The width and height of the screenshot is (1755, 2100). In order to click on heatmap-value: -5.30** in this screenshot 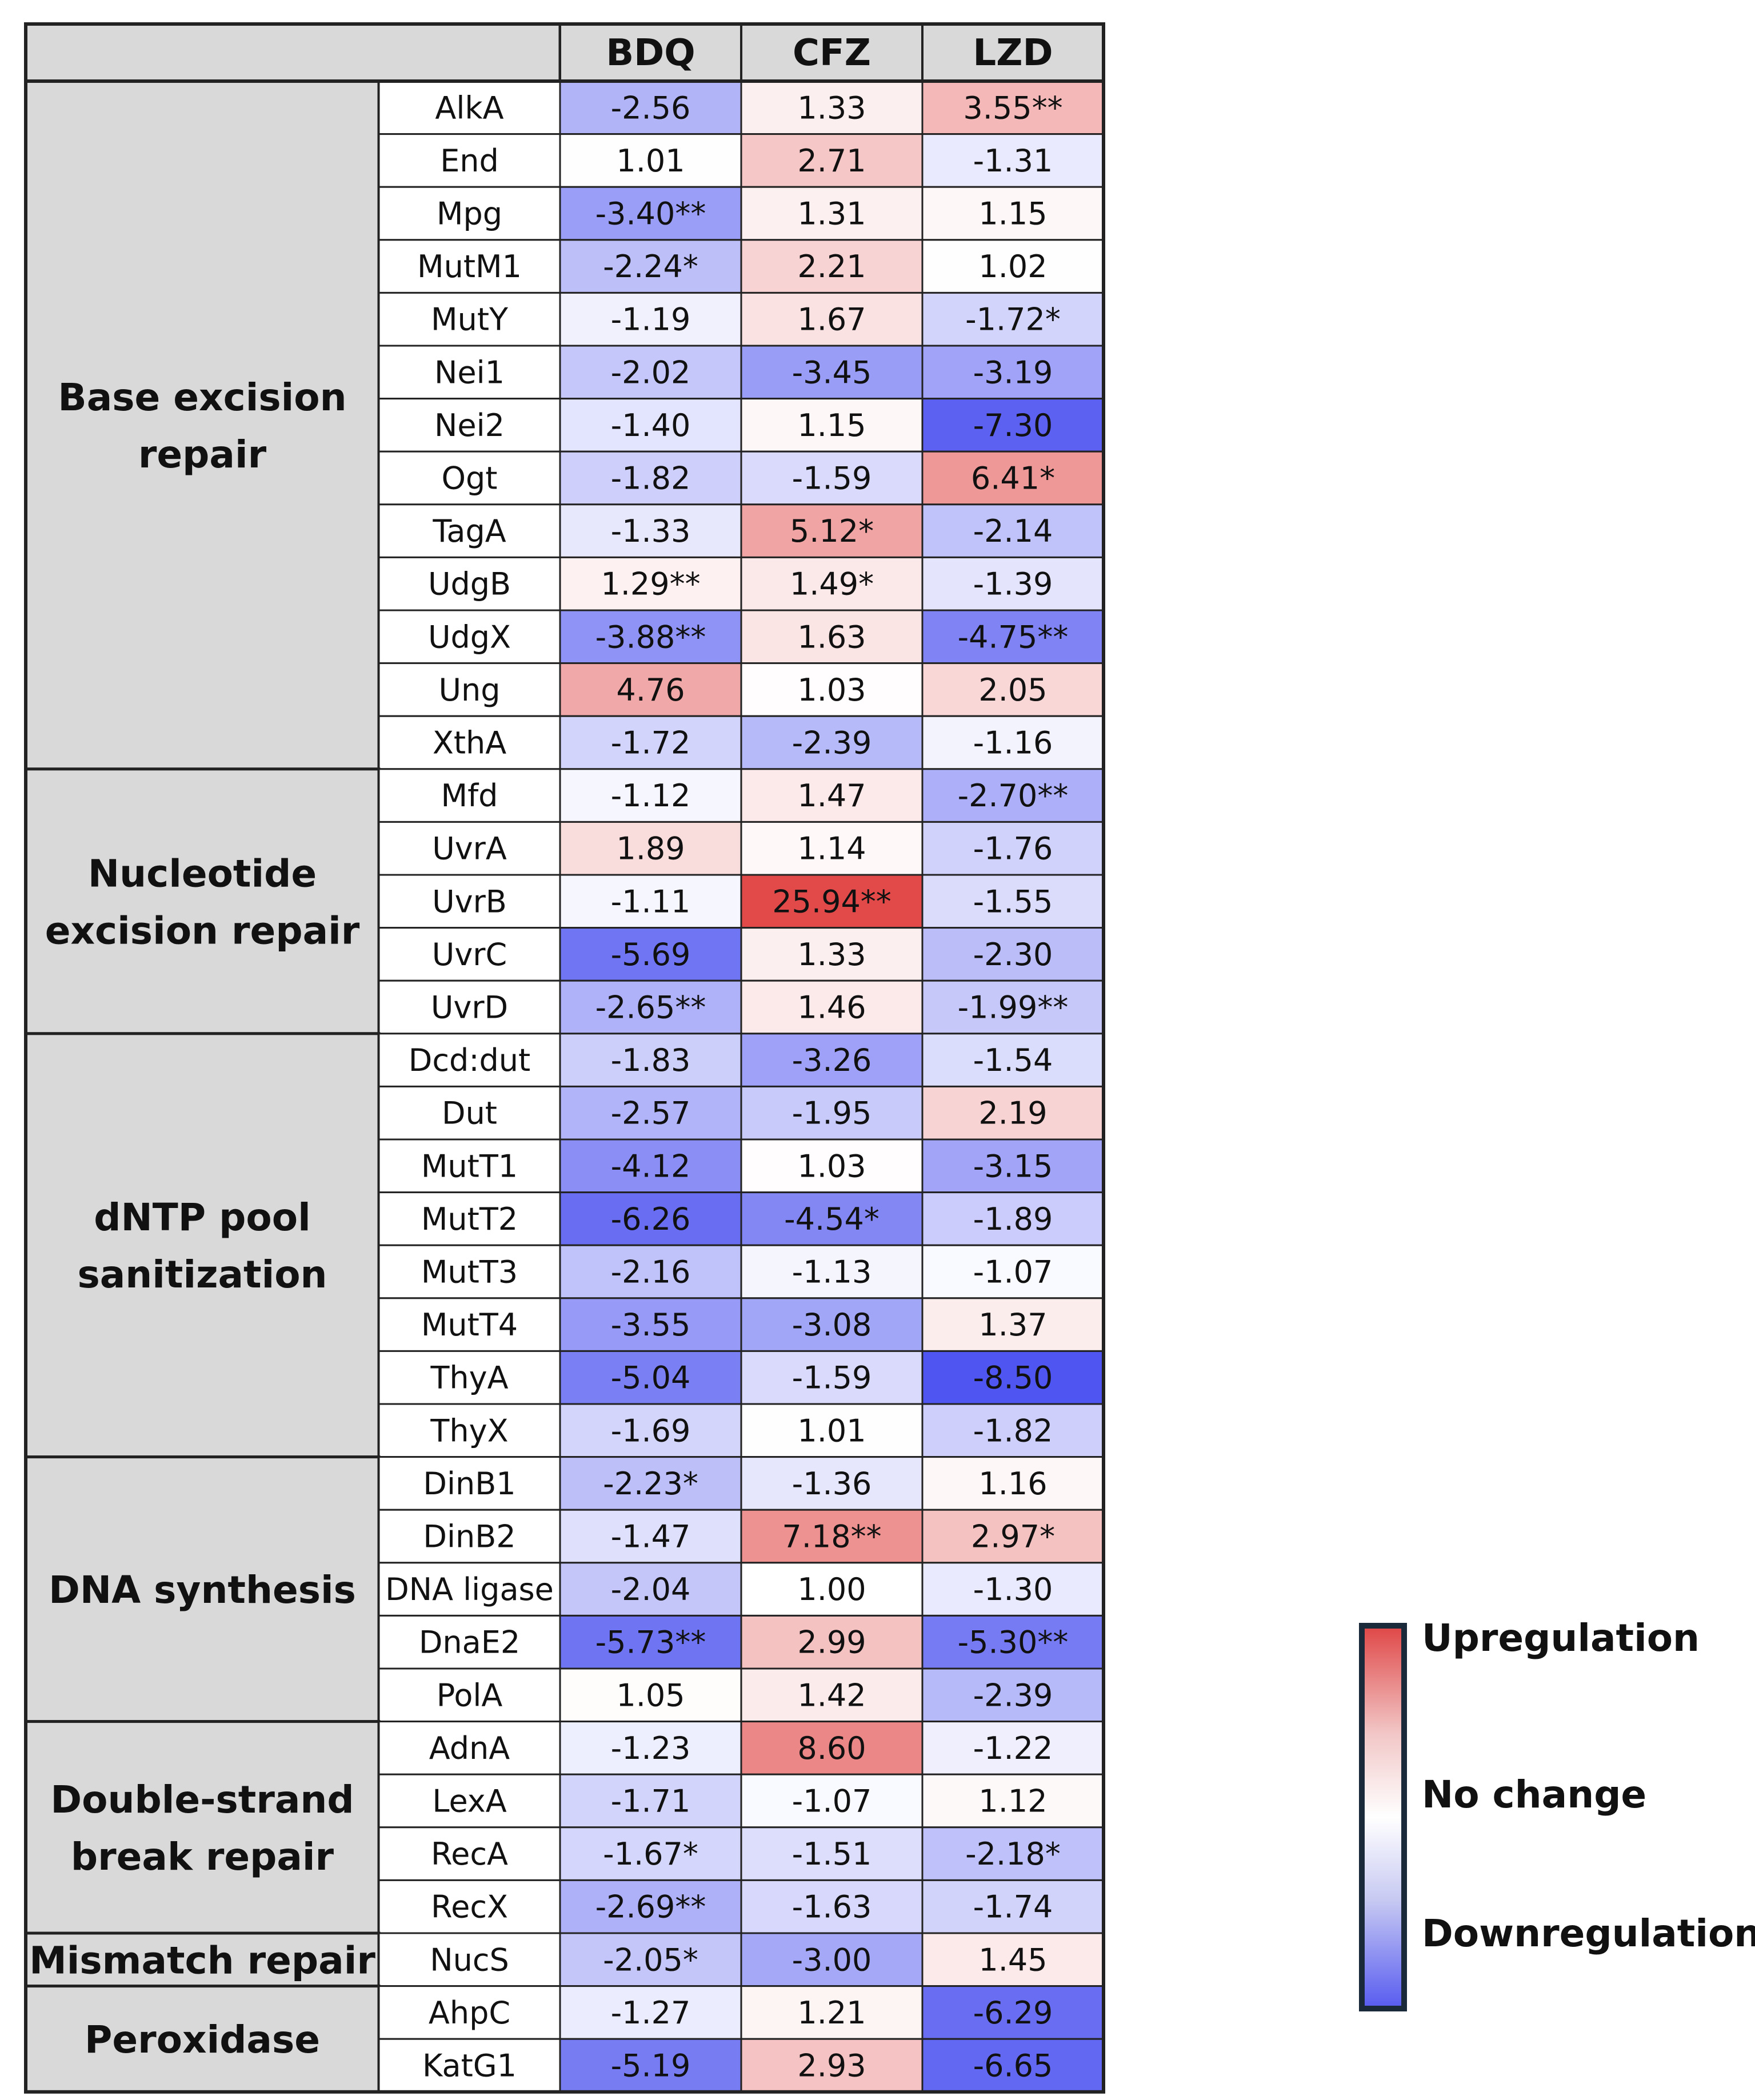, I will do `click(1013, 1643)`.